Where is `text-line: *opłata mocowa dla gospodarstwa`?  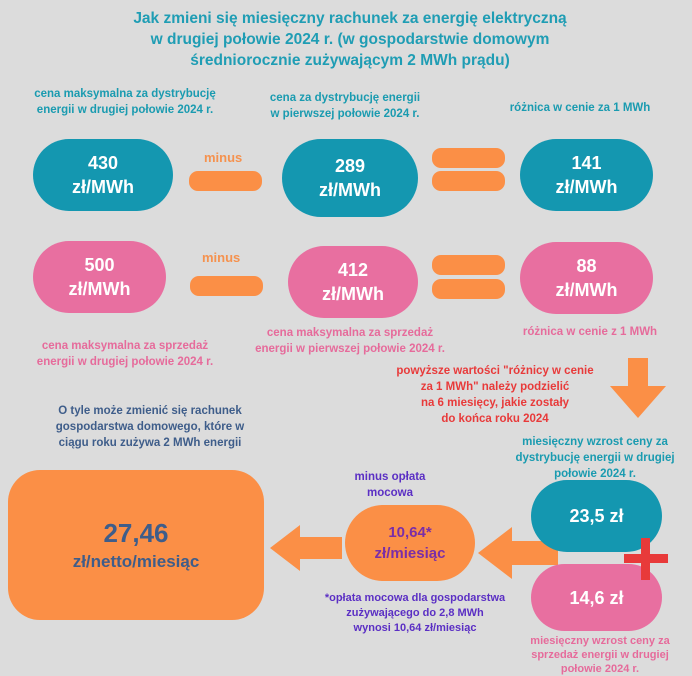 text-line: *opłata mocowa dla gospodarstwa is located at coordinates (415, 598).